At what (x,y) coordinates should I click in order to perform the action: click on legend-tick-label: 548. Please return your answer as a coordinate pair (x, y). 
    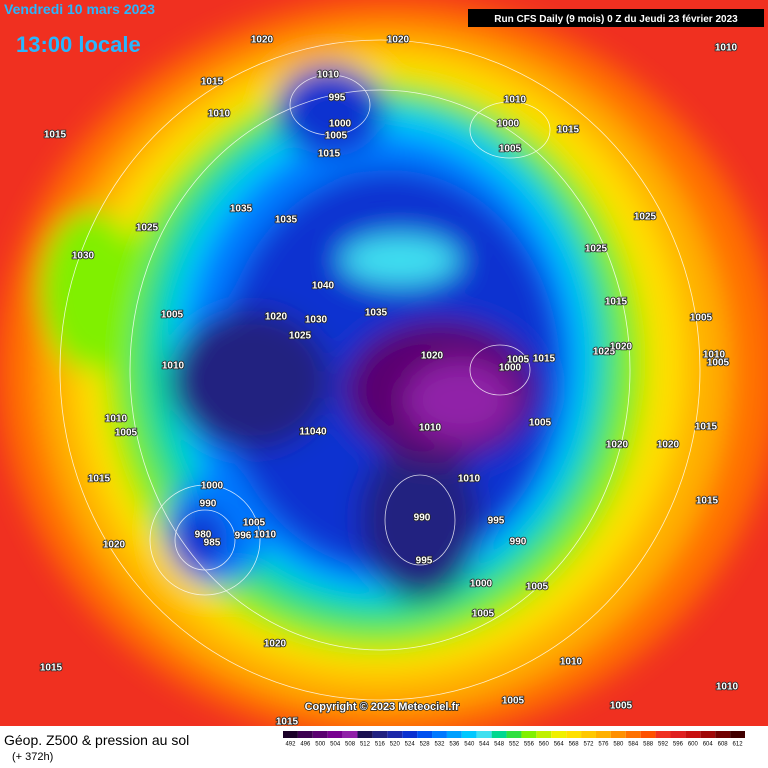
    Looking at the image, I should click on (499, 745).